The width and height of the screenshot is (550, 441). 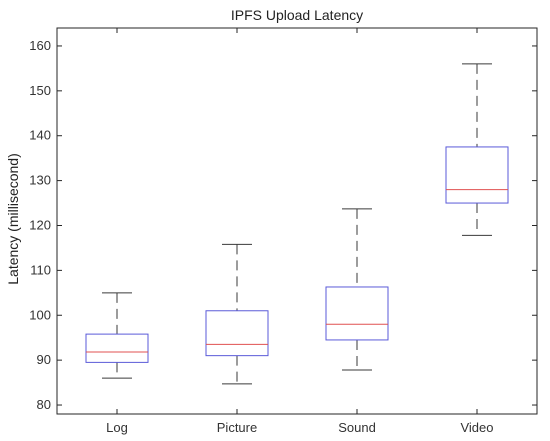 I want to click on y-tick-label: 120, so click(x=40, y=224).